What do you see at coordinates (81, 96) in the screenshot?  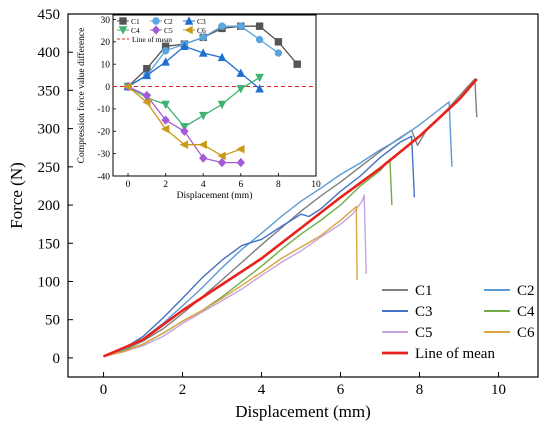 I see `inset-y-axis-label: Compression force value difference` at bounding box center [81, 96].